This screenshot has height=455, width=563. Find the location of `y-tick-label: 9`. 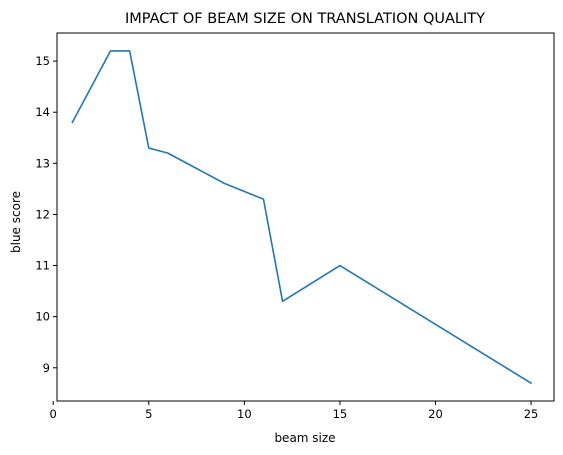

y-tick-label: 9 is located at coordinates (46, 368).